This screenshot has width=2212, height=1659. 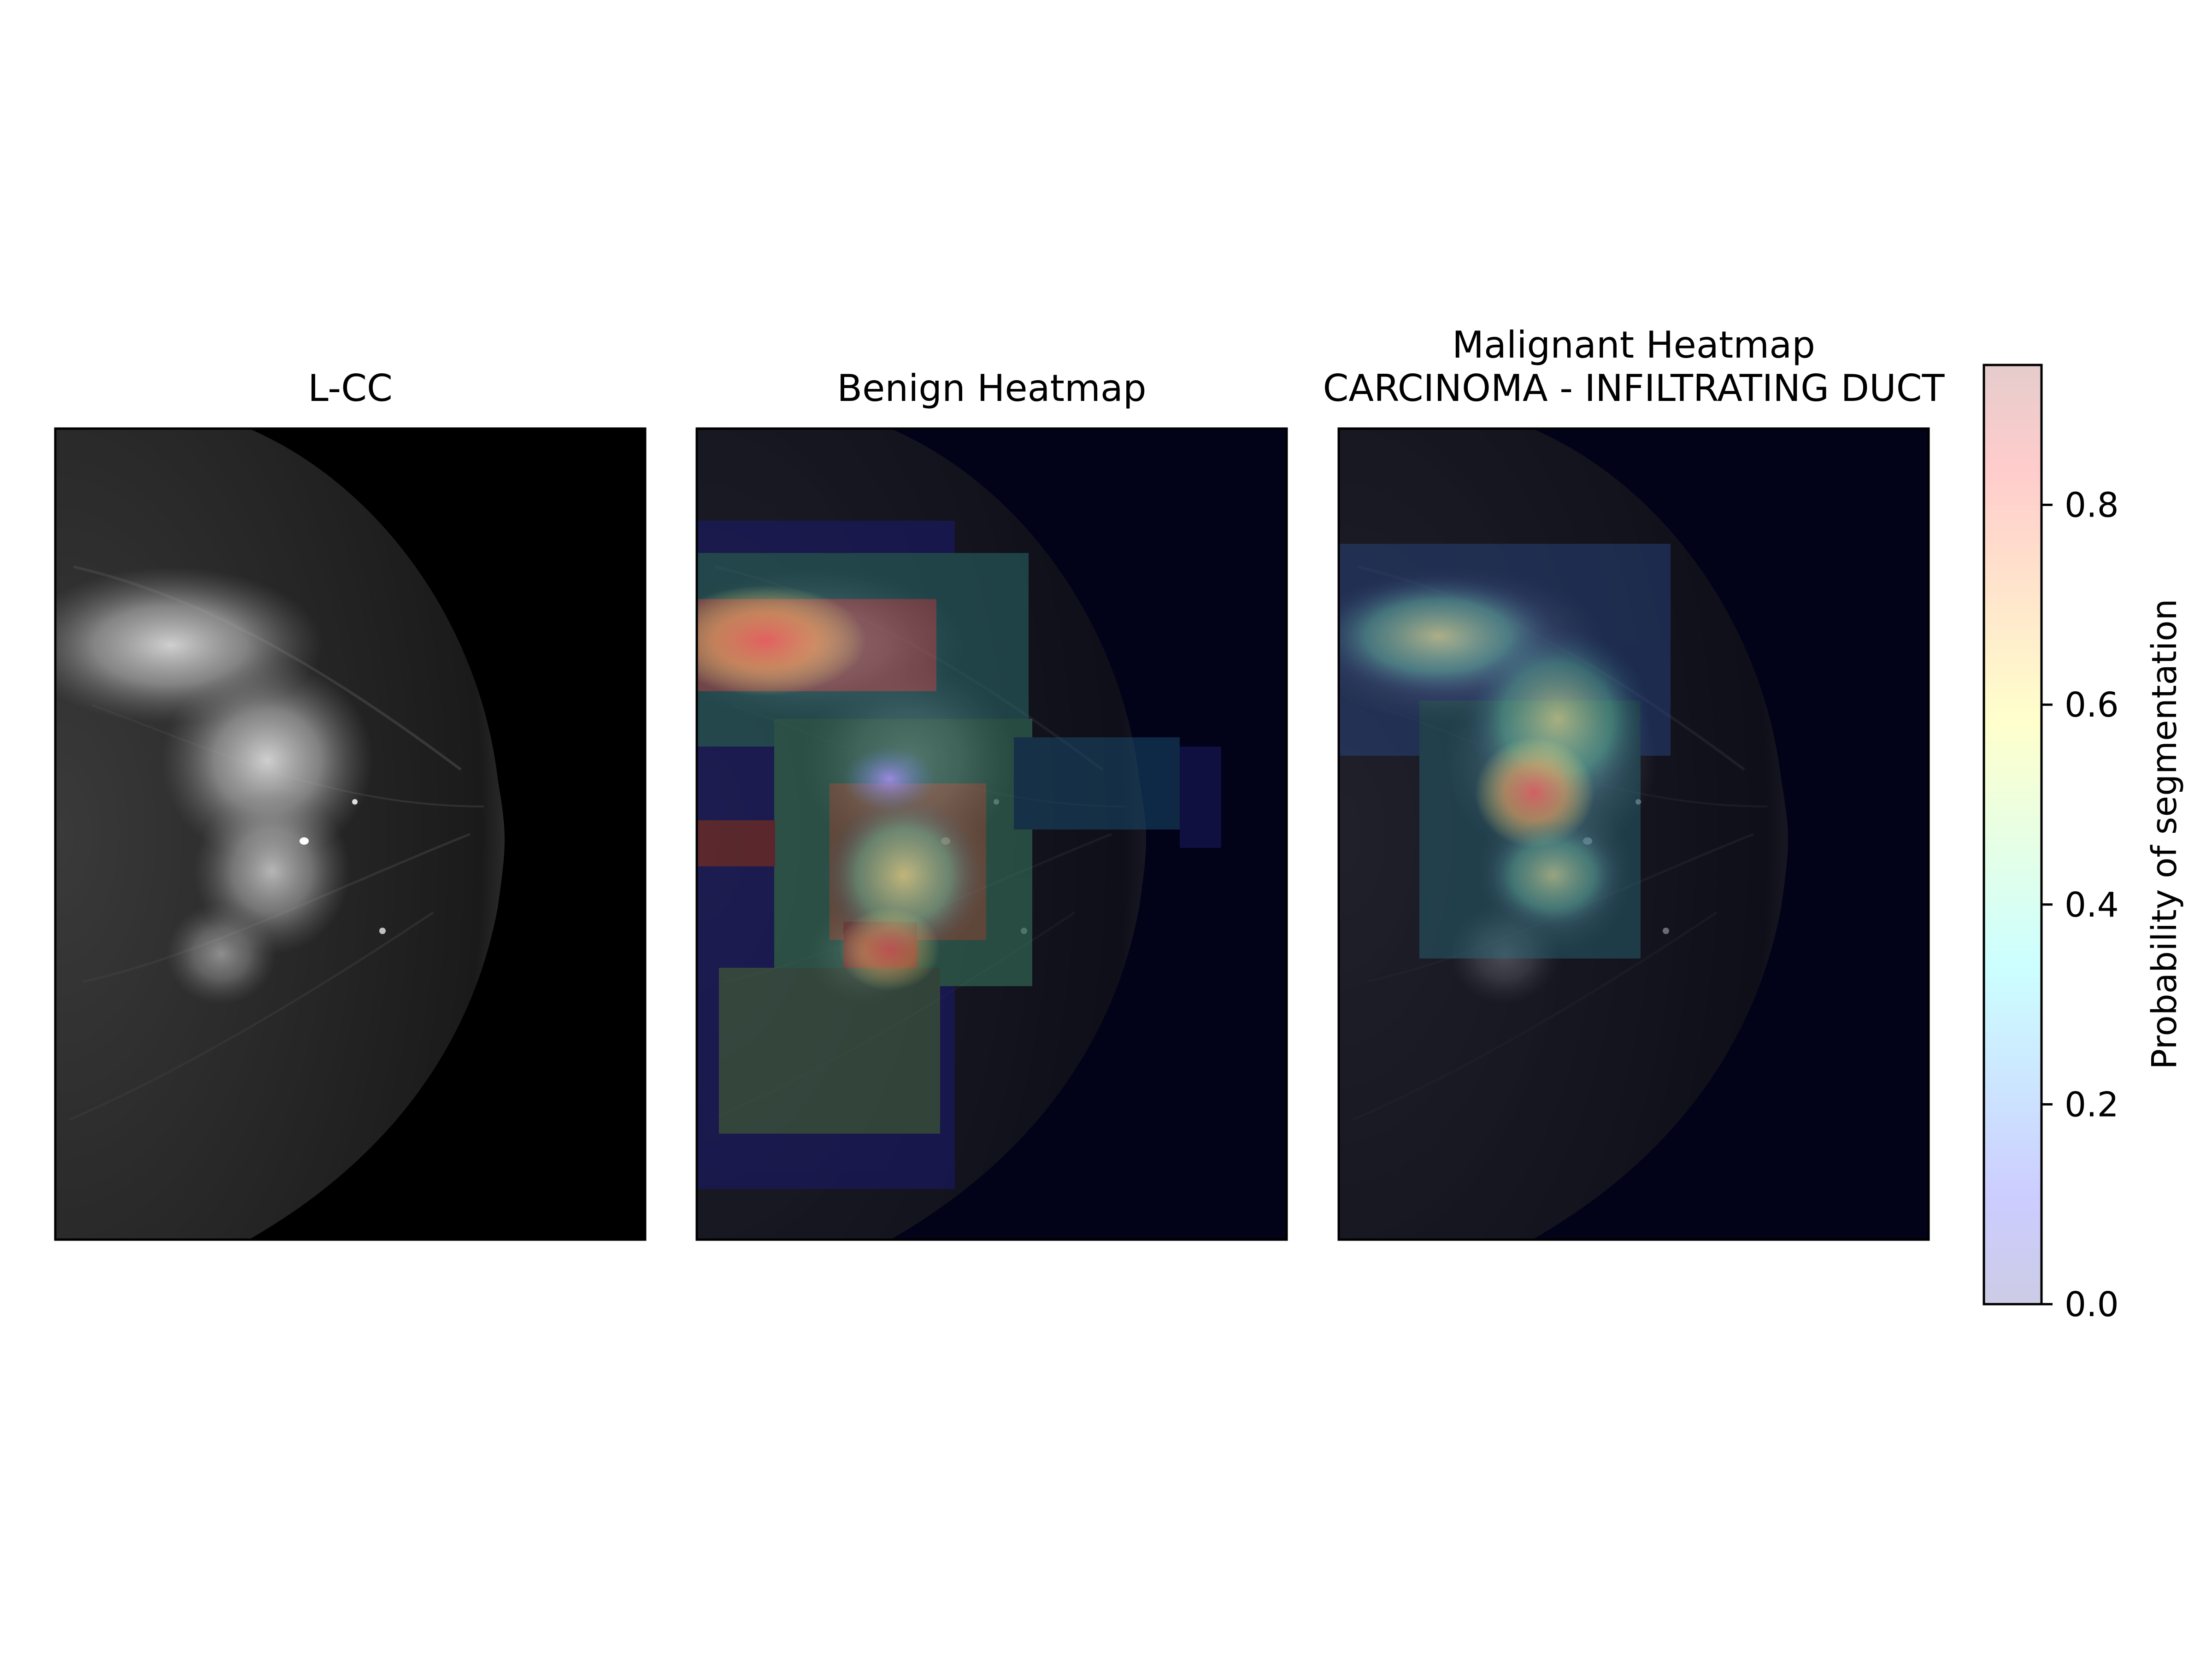 I want to click on panel-frame-lcc, so click(x=350, y=834).